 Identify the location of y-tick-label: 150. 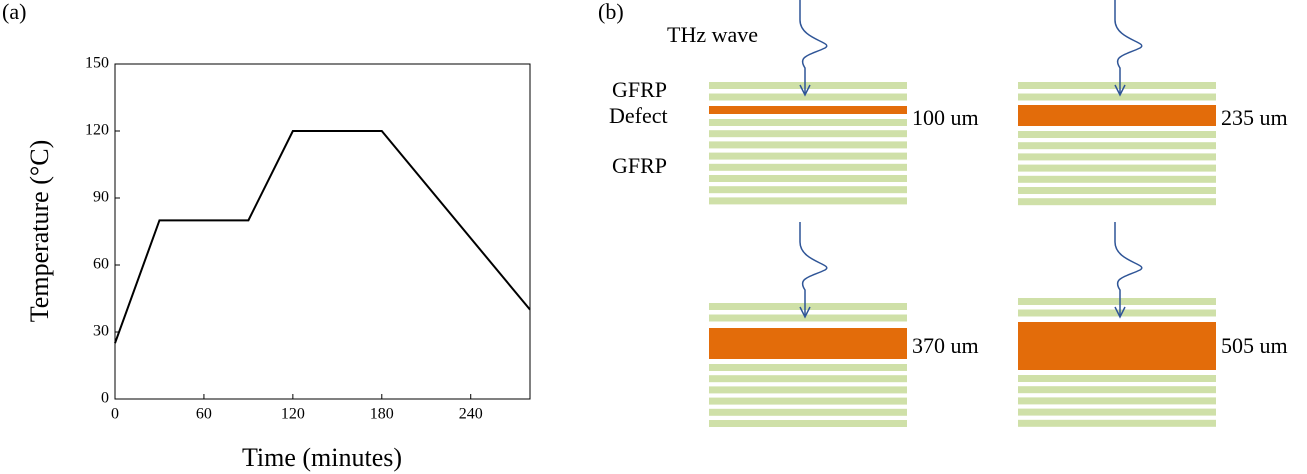
(97, 63).